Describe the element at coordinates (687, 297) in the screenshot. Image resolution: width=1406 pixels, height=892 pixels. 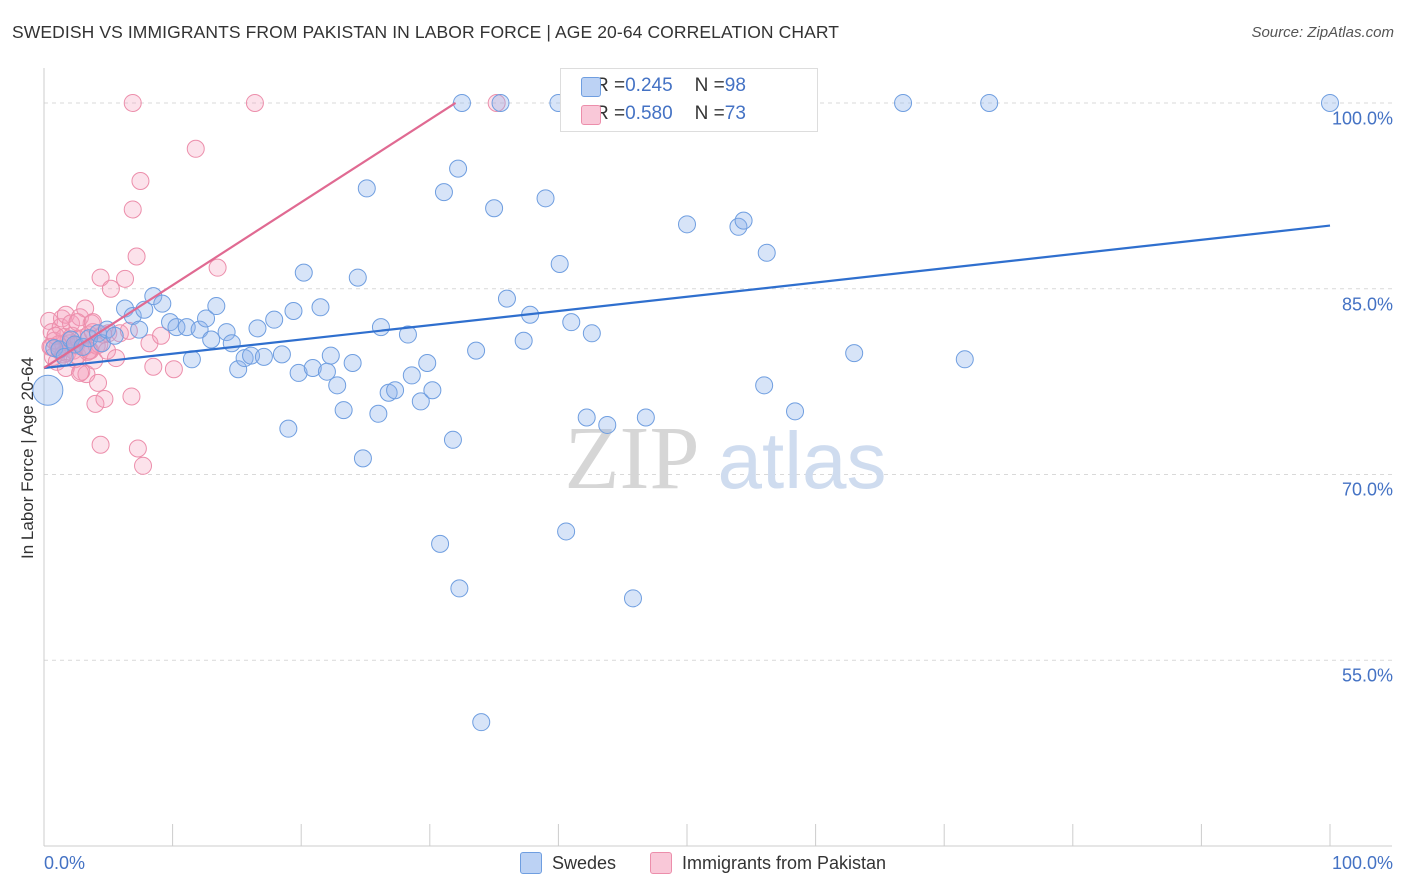
I see `trend-line-swedes` at that location.